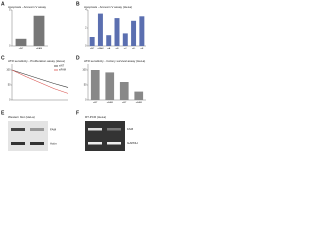 This screenshot has height=240, width=320. What do you see at coordinates (86, 28) in the screenshot?
I see `y-tick-label: 2` at bounding box center [86, 28].